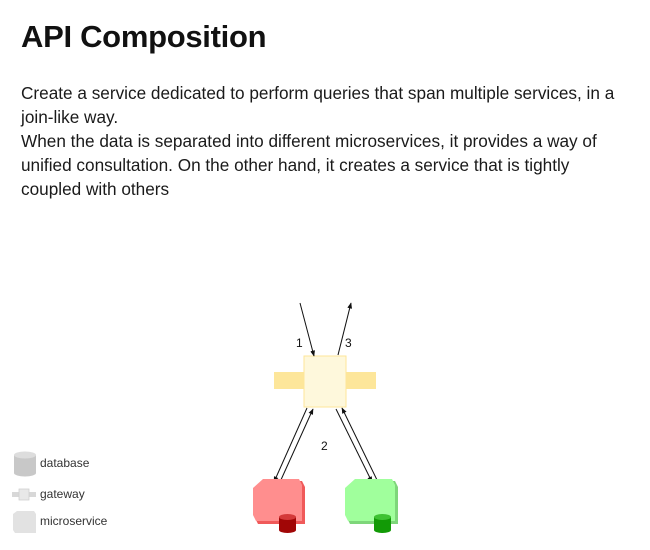 The image size is (650, 550). What do you see at coordinates (345, 329) in the screenshot?
I see `arrow-response` at bounding box center [345, 329].